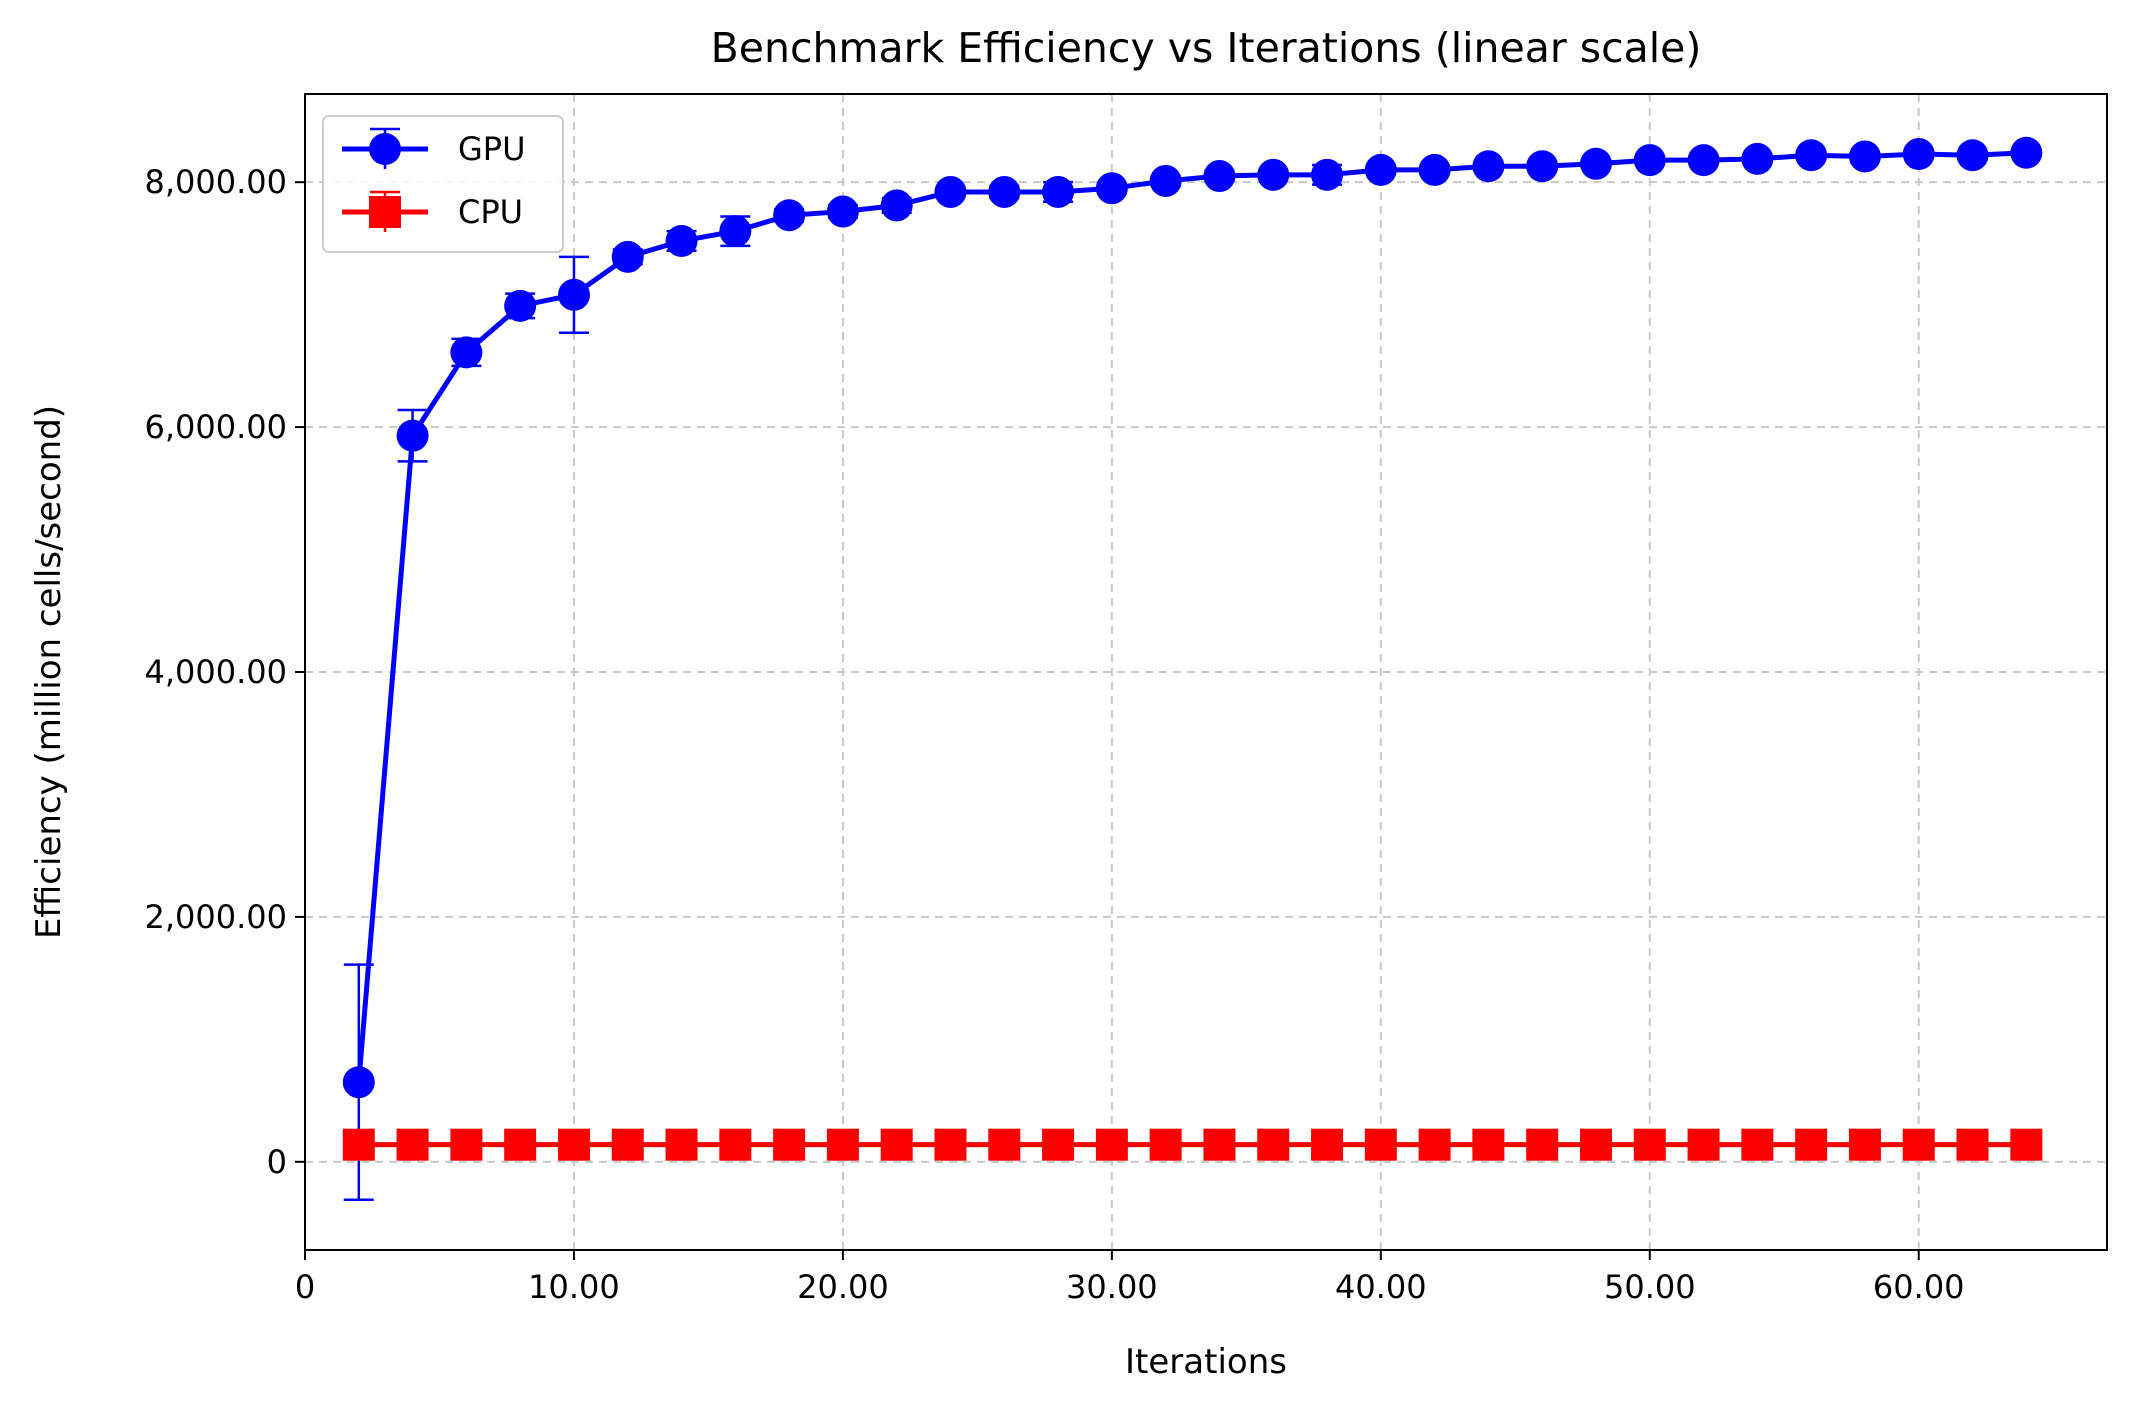 This screenshot has width=2131, height=1406. What do you see at coordinates (492, 149) in the screenshot?
I see `legend-label: GPU` at bounding box center [492, 149].